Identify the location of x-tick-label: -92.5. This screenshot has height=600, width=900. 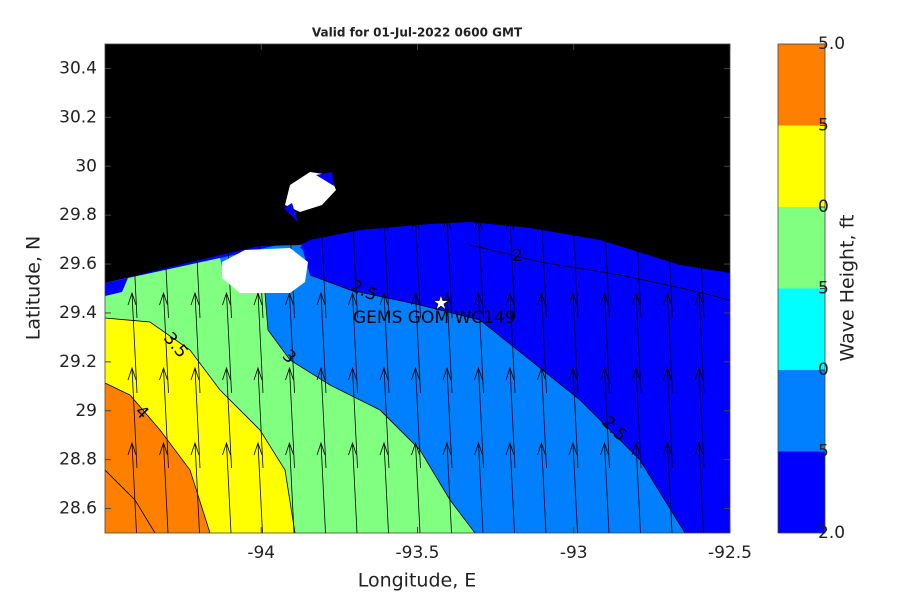
(730, 553).